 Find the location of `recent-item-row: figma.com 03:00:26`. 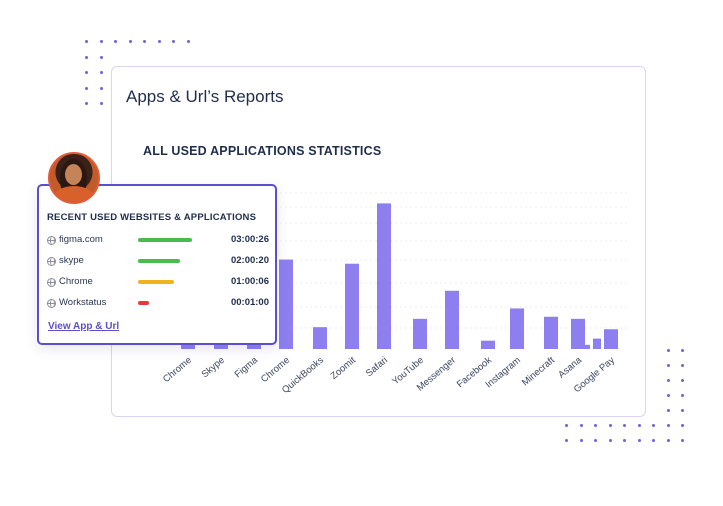

recent-item-row: figma.com 03:00:26 is located at coordinates (158, 242).